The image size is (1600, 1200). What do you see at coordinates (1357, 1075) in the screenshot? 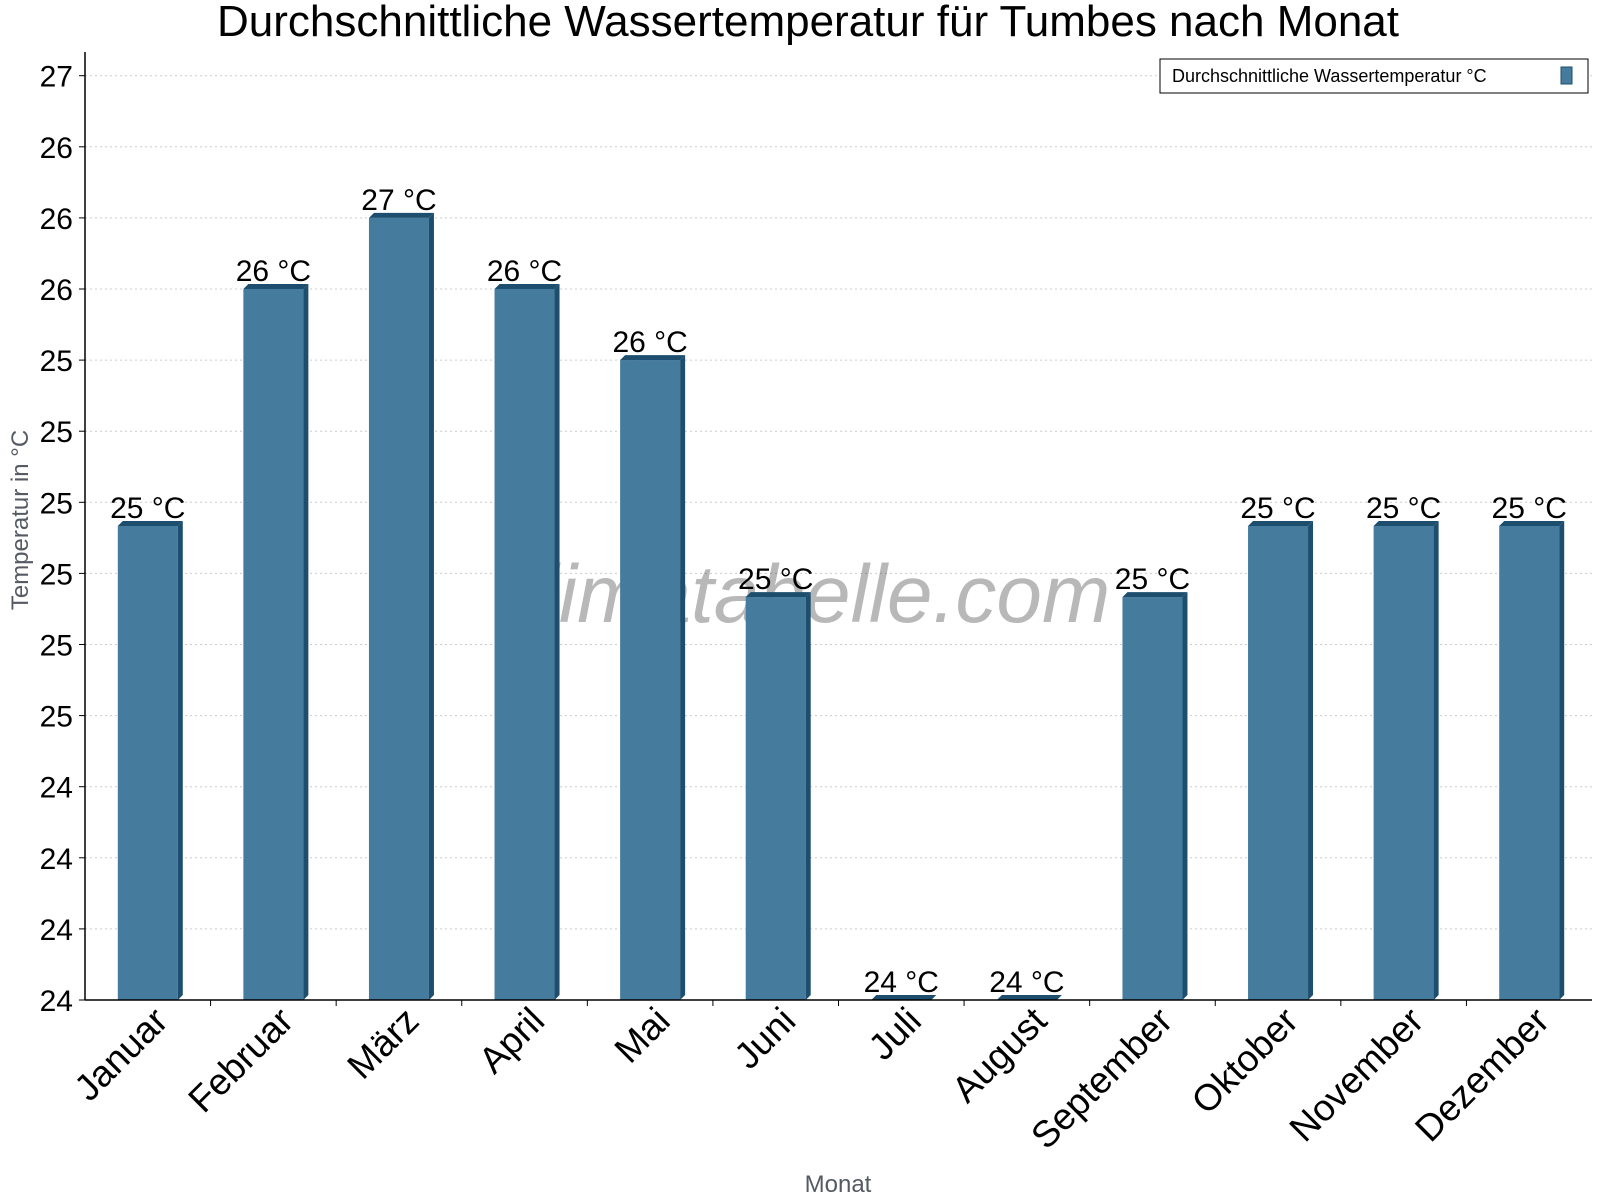
I see `x-tick-label: November` at bounding box center [1357, 1075].